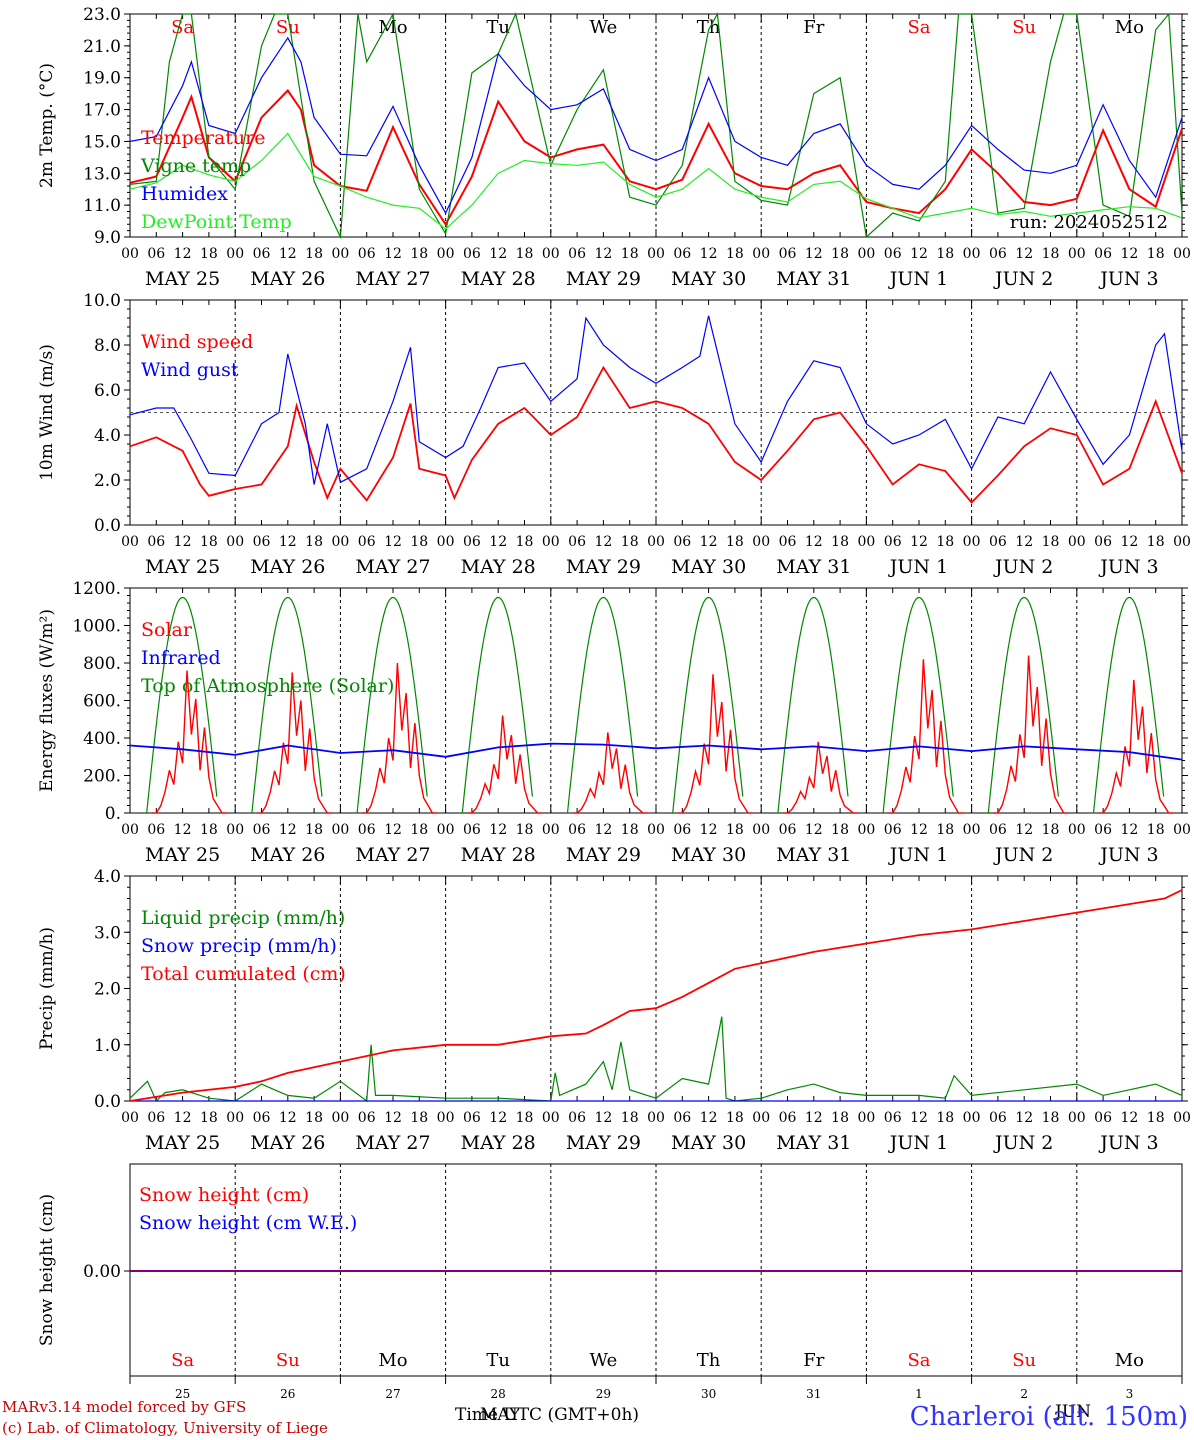 This screenshot has height=1440, width=1194. Describe the element at coordinates (102, 15) in the screenshot. I see `y-tick-label: 23.0` at that location.